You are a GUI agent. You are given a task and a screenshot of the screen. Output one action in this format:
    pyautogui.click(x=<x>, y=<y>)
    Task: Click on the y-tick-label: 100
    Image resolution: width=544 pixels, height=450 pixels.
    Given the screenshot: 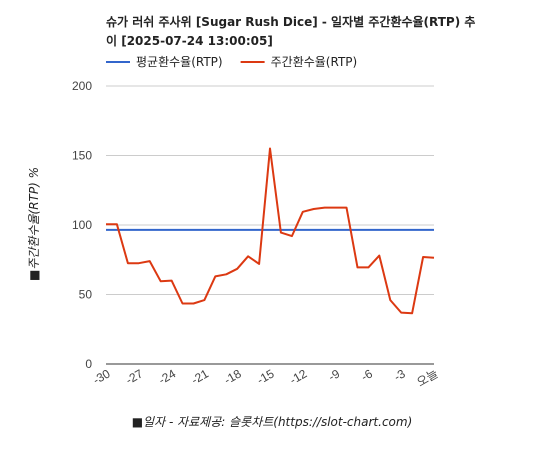 What is the action you would take?
    pyautogui.click(x=82, y=225)
    